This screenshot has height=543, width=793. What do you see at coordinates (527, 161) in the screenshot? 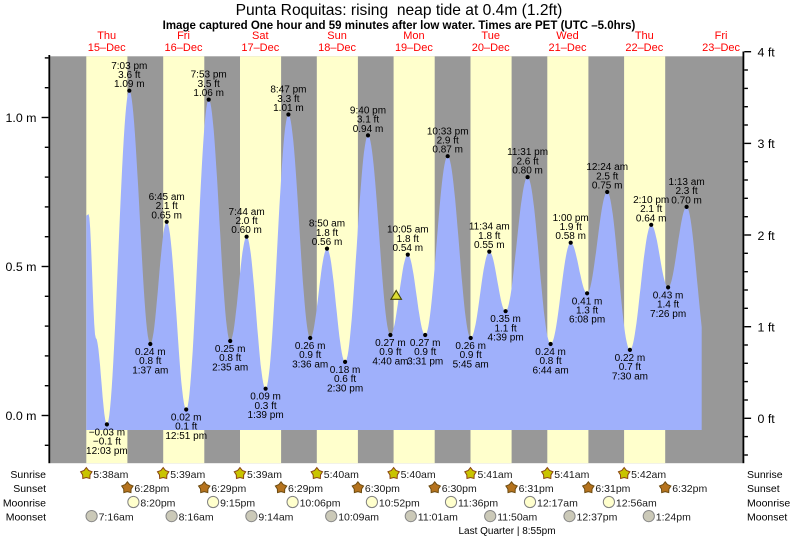
I see `svg-text: 2.6 ft` at bounding box center [527, 161].